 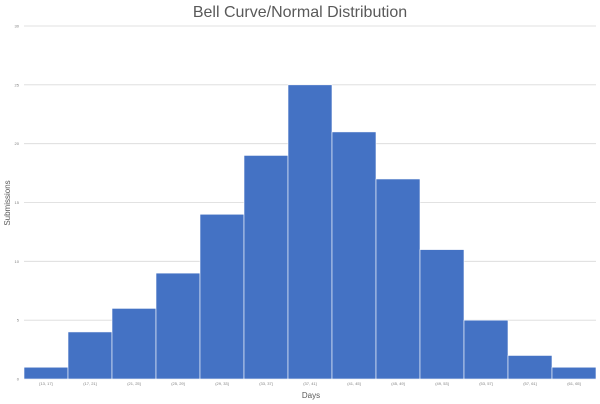 What do you see at coordinates (266, 383) in the screenshot?
I see `x-tick-label: (33, 37]` at bounding box center [266, 383].